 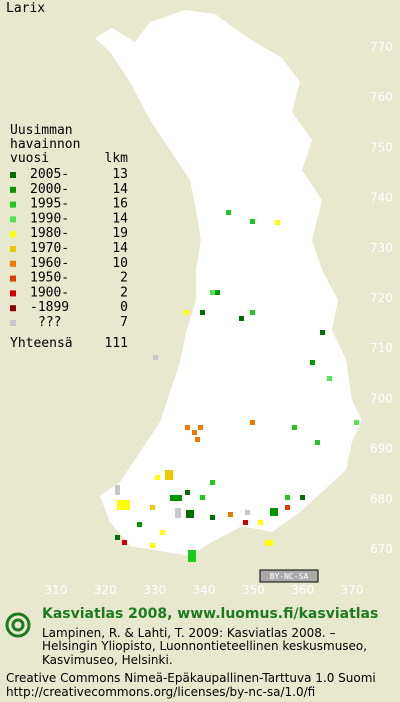 I want to click on legend-count: 10, so click(x=120, y=263).